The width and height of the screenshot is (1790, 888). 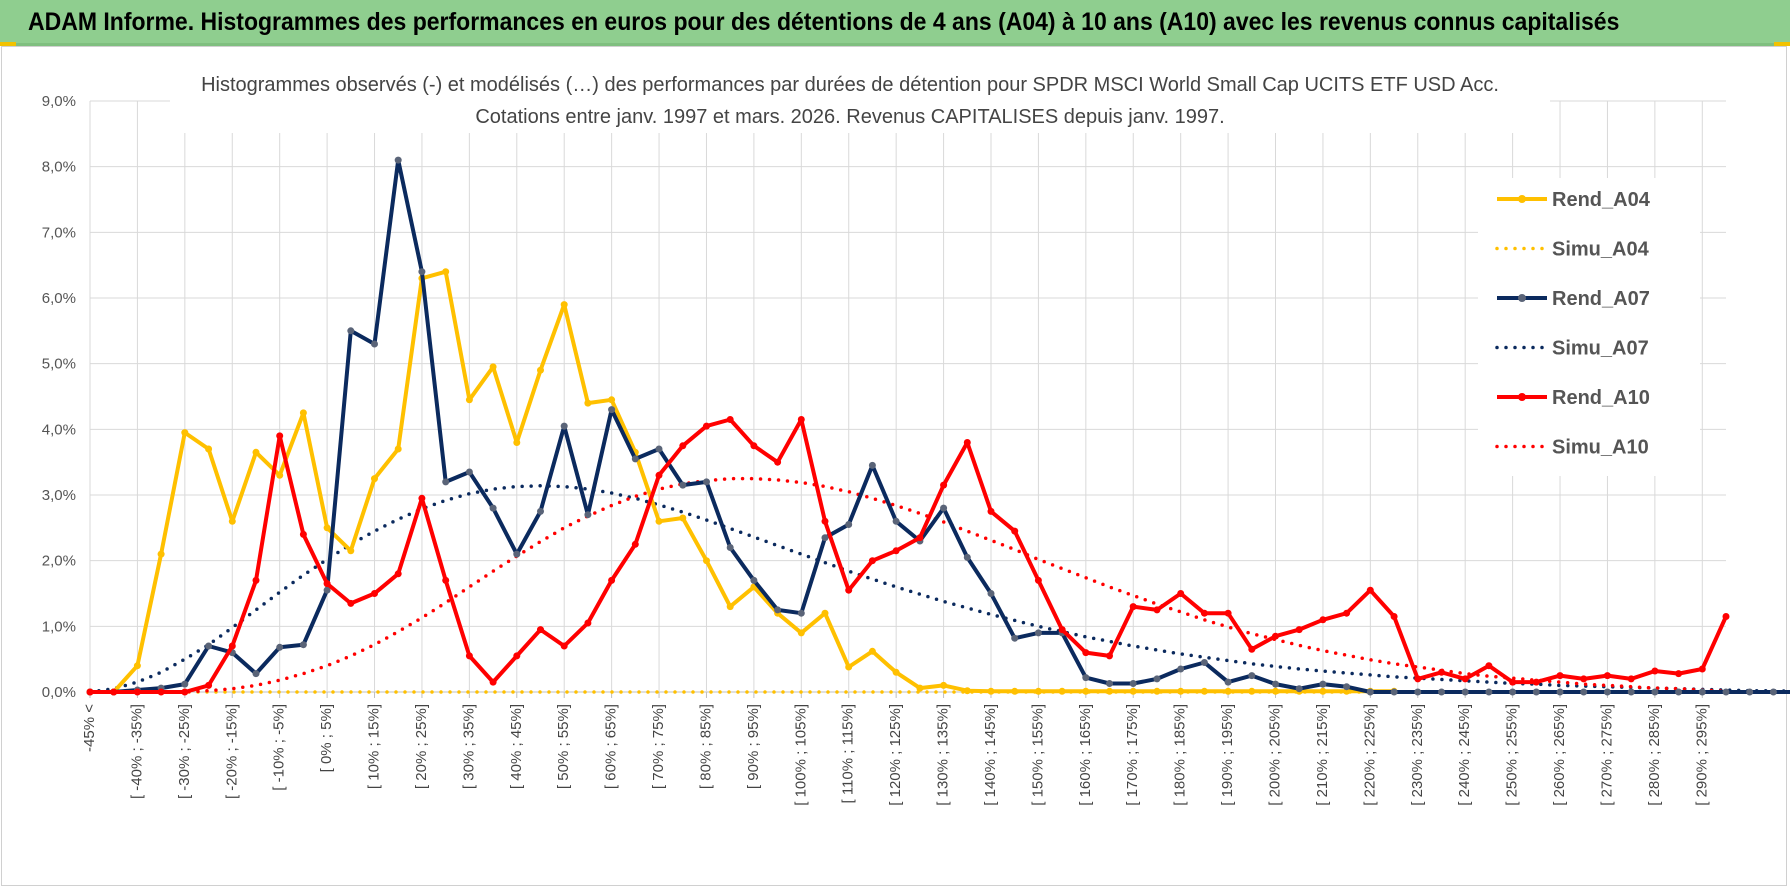 I want to click on x-tick-label: [ 120% ; 125%], so click(x=895, y=755).